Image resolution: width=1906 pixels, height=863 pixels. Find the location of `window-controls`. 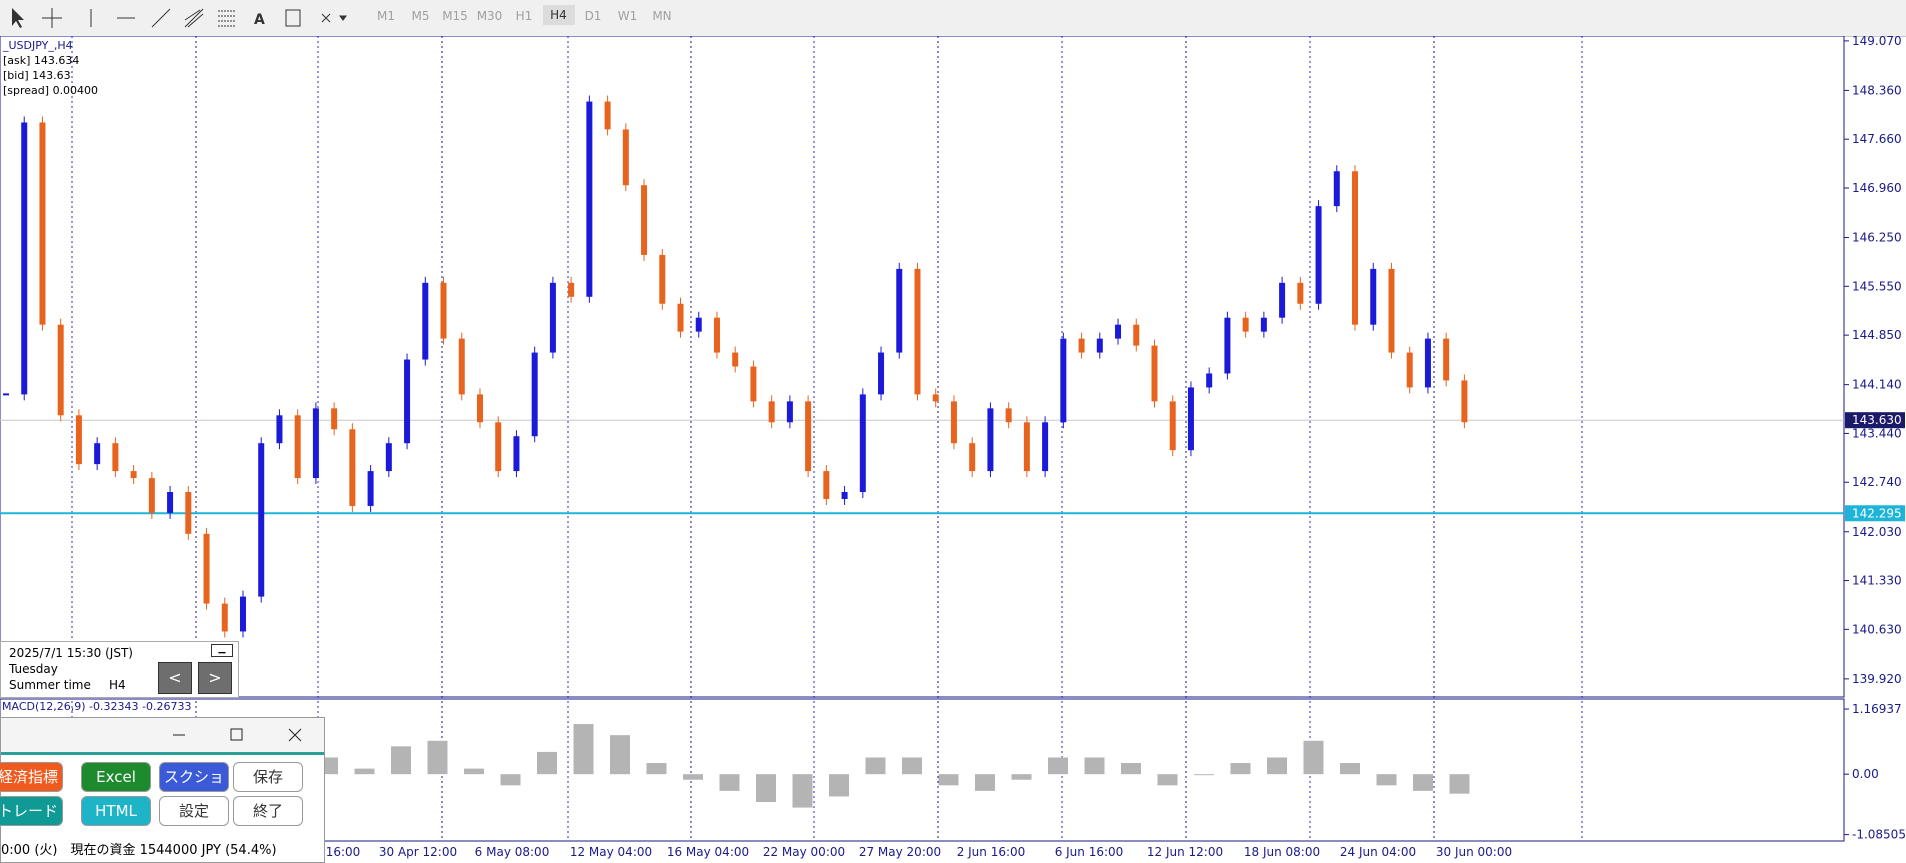

window-controls is located at coordinates (237, 735).